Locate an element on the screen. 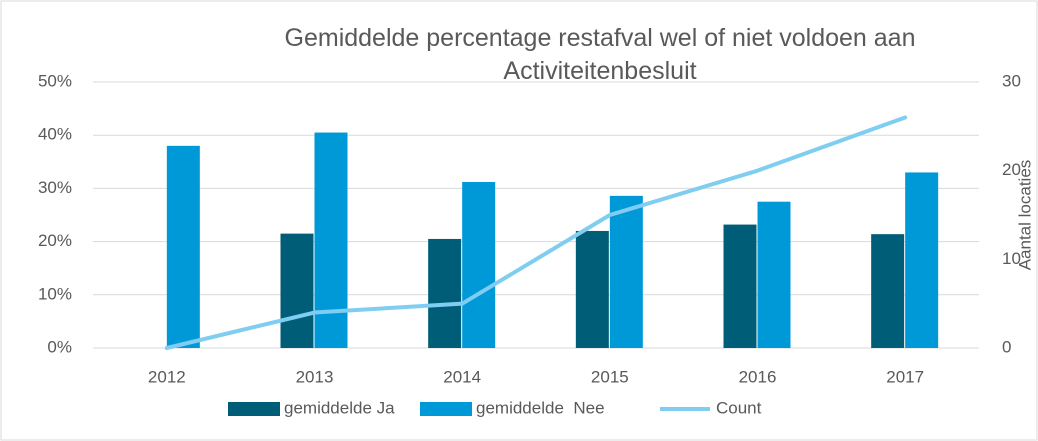 The width and height of the screenshot is (1038, 441). legend-label: gemiddelde Nee is located at coordinates (540, 407).